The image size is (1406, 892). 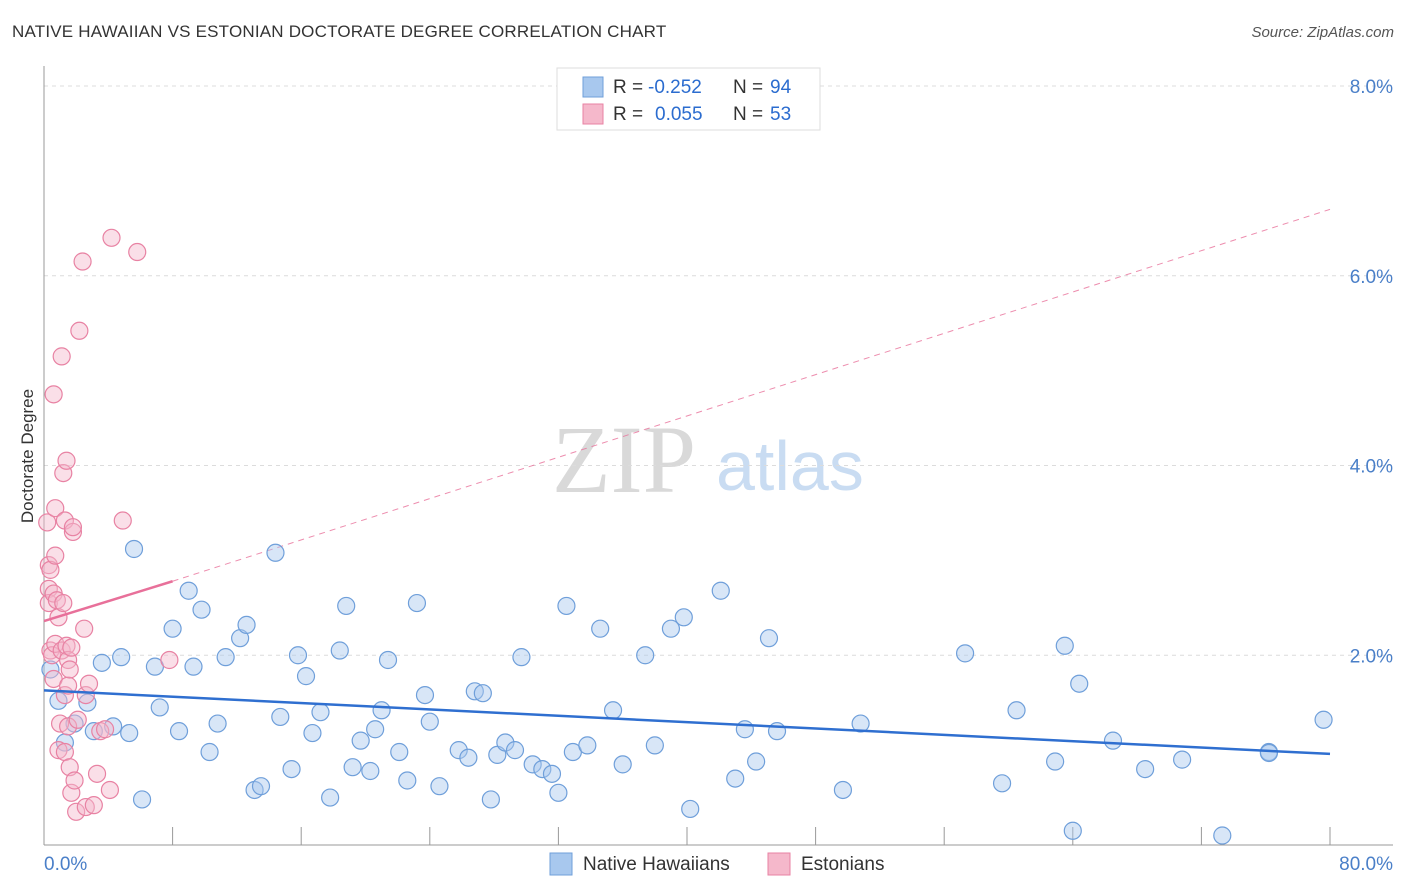 What do you see at coordinates (593, 114) in the screenshot?
I see `legend-swatch-estonians` at bounding box center [593, 114].